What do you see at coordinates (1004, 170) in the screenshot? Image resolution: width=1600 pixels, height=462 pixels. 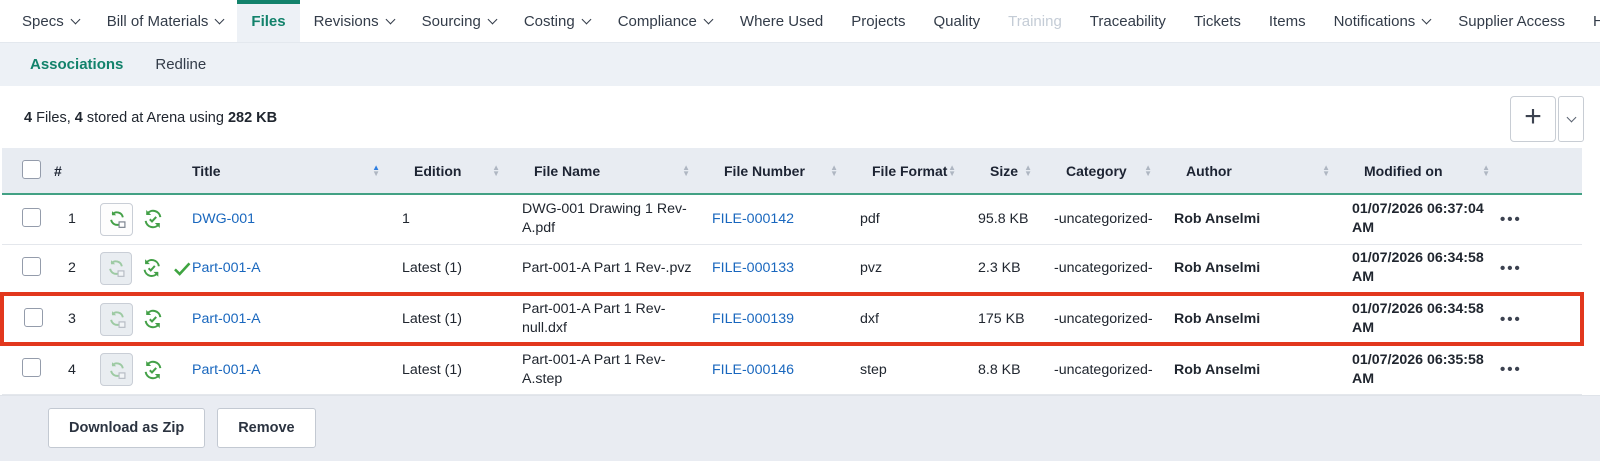 I see `column-size: Size` at bounding box center [1004, 170].